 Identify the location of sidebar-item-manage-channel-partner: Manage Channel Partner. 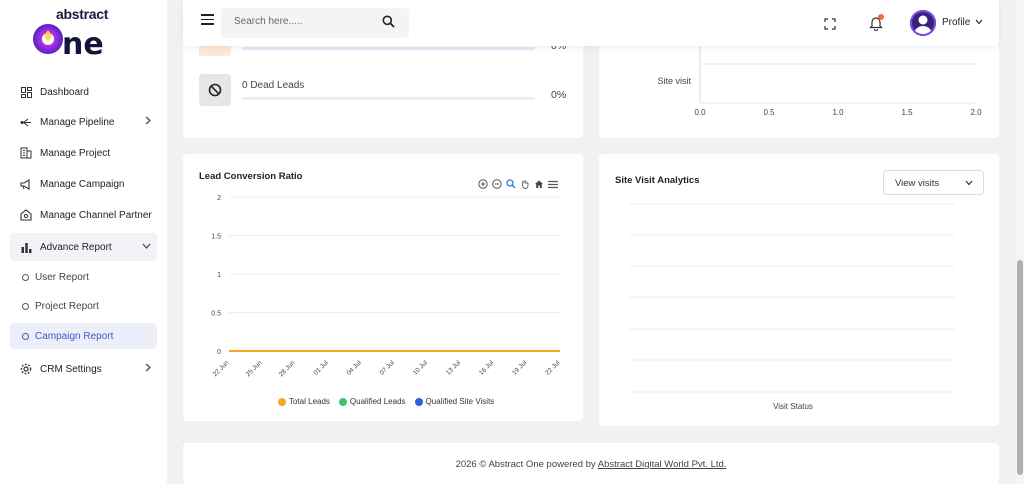
(83, 215).